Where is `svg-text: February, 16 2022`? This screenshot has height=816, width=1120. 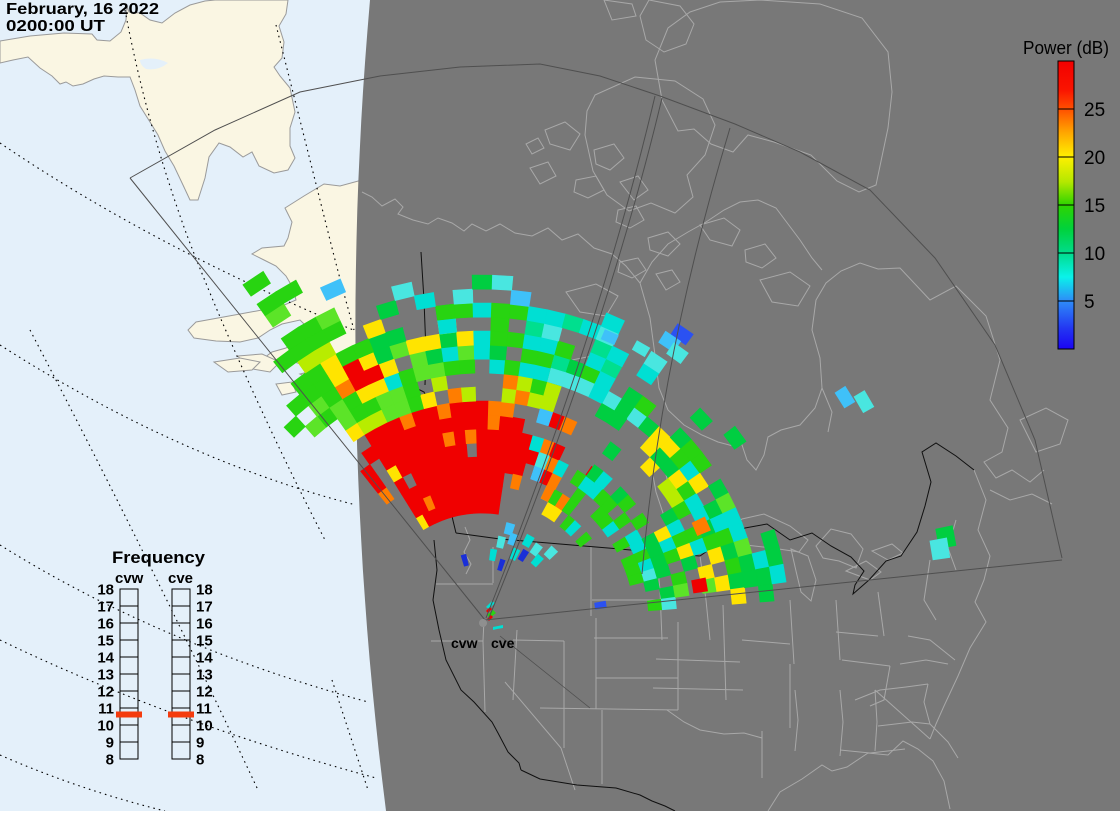 svg-text: February, 16 2022 is located at coordinates (82, 9).